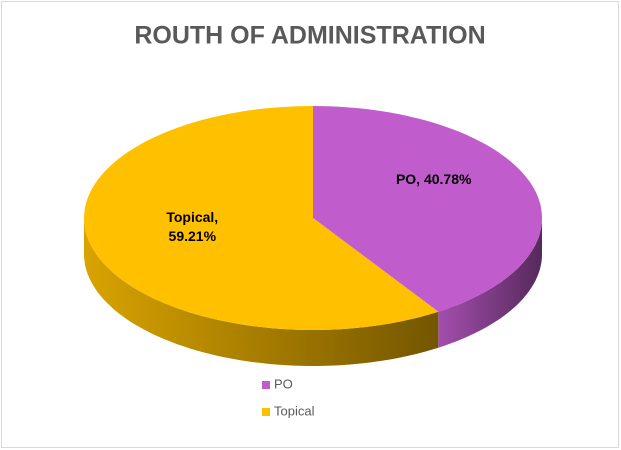  I want to click on data-label: Topical, 59.21%, so click(192, 227).